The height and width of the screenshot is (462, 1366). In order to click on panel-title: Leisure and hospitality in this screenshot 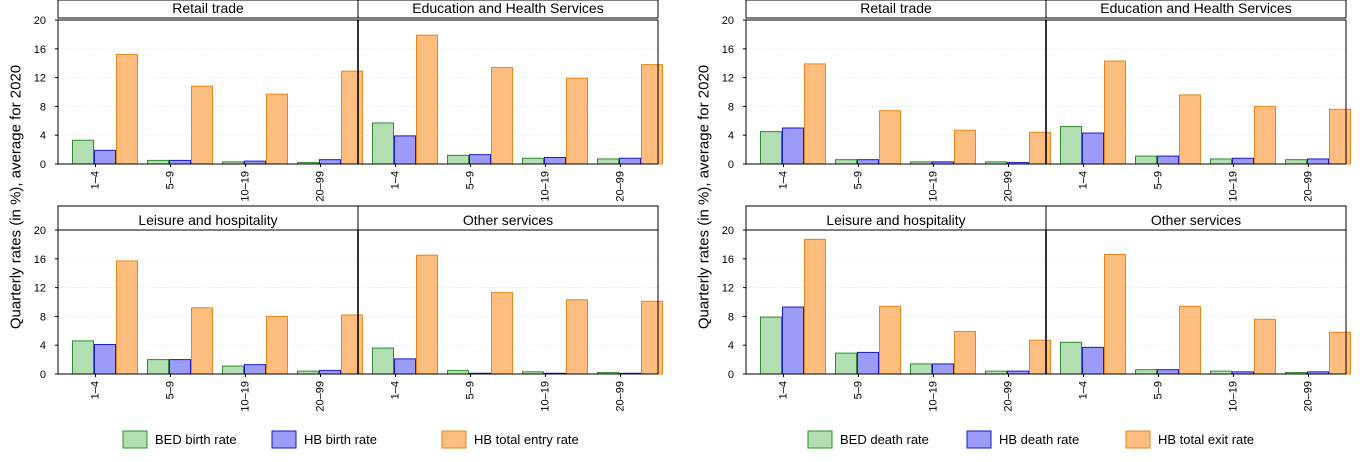, I will do `click(207, 220)`.